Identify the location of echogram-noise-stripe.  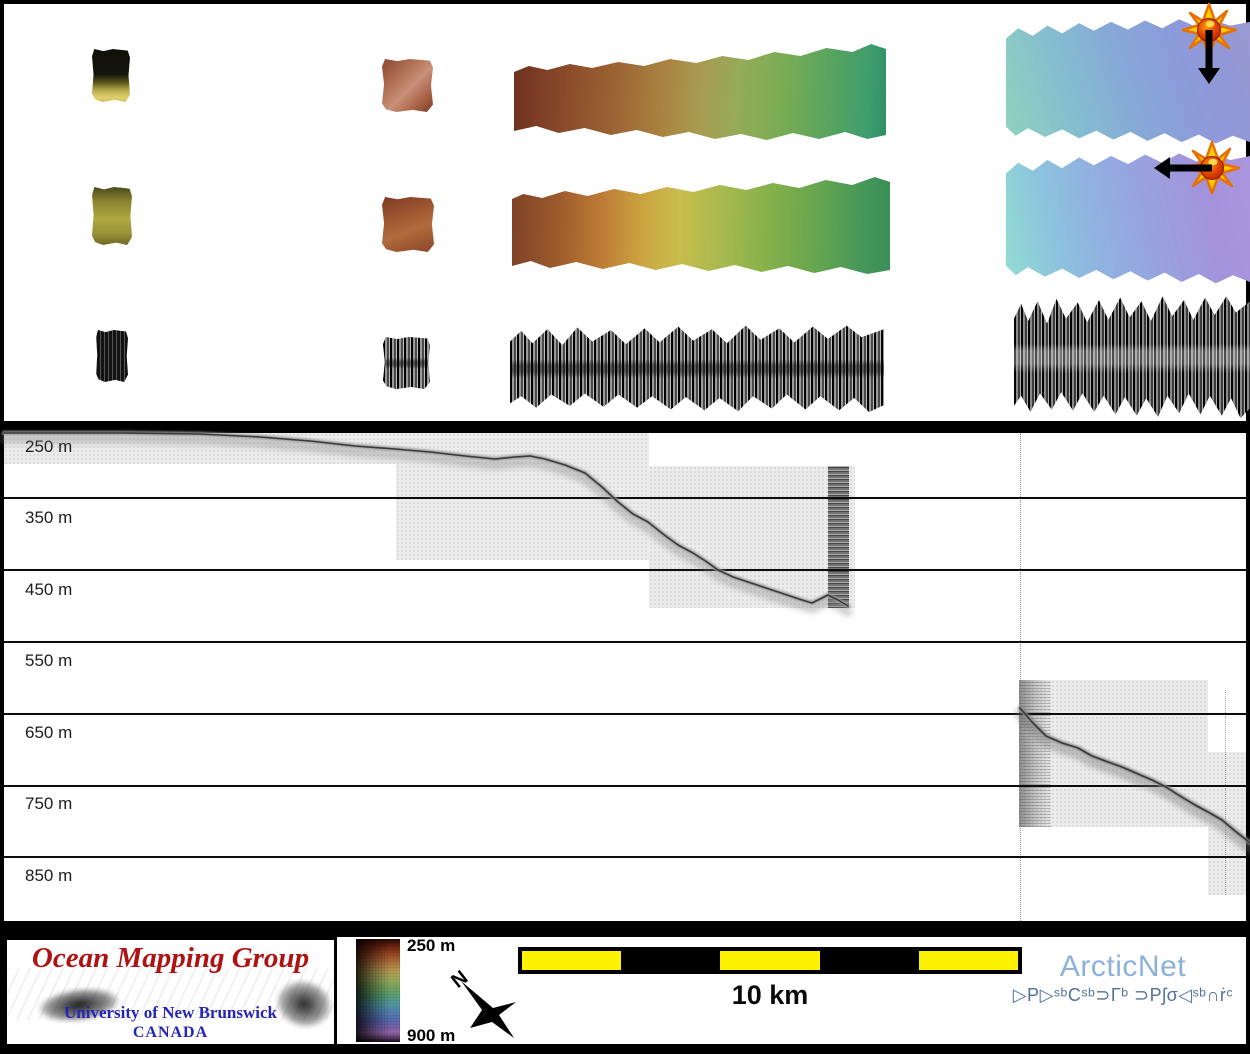
(838, 537).